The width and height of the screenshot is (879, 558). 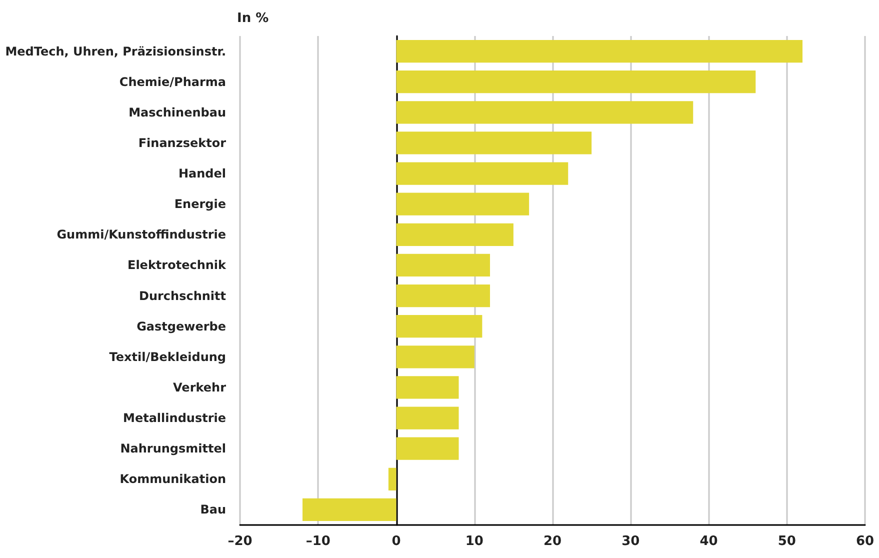 What do you see at coordinates (141, 235) in the screenshot?
I see `y-tick-label: Gummi/Kunstoffindustrie` at bounding box center [141, 235].